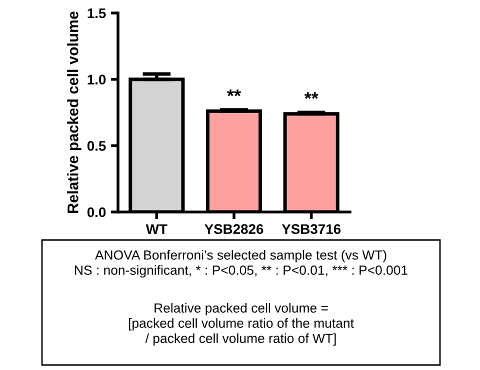 The width and height of the screenshot is (480, 370). What do you see at coordinates (157, 229) in the screenshot?
I see `x-tick-label: WT` at bounding box center [157, 229].